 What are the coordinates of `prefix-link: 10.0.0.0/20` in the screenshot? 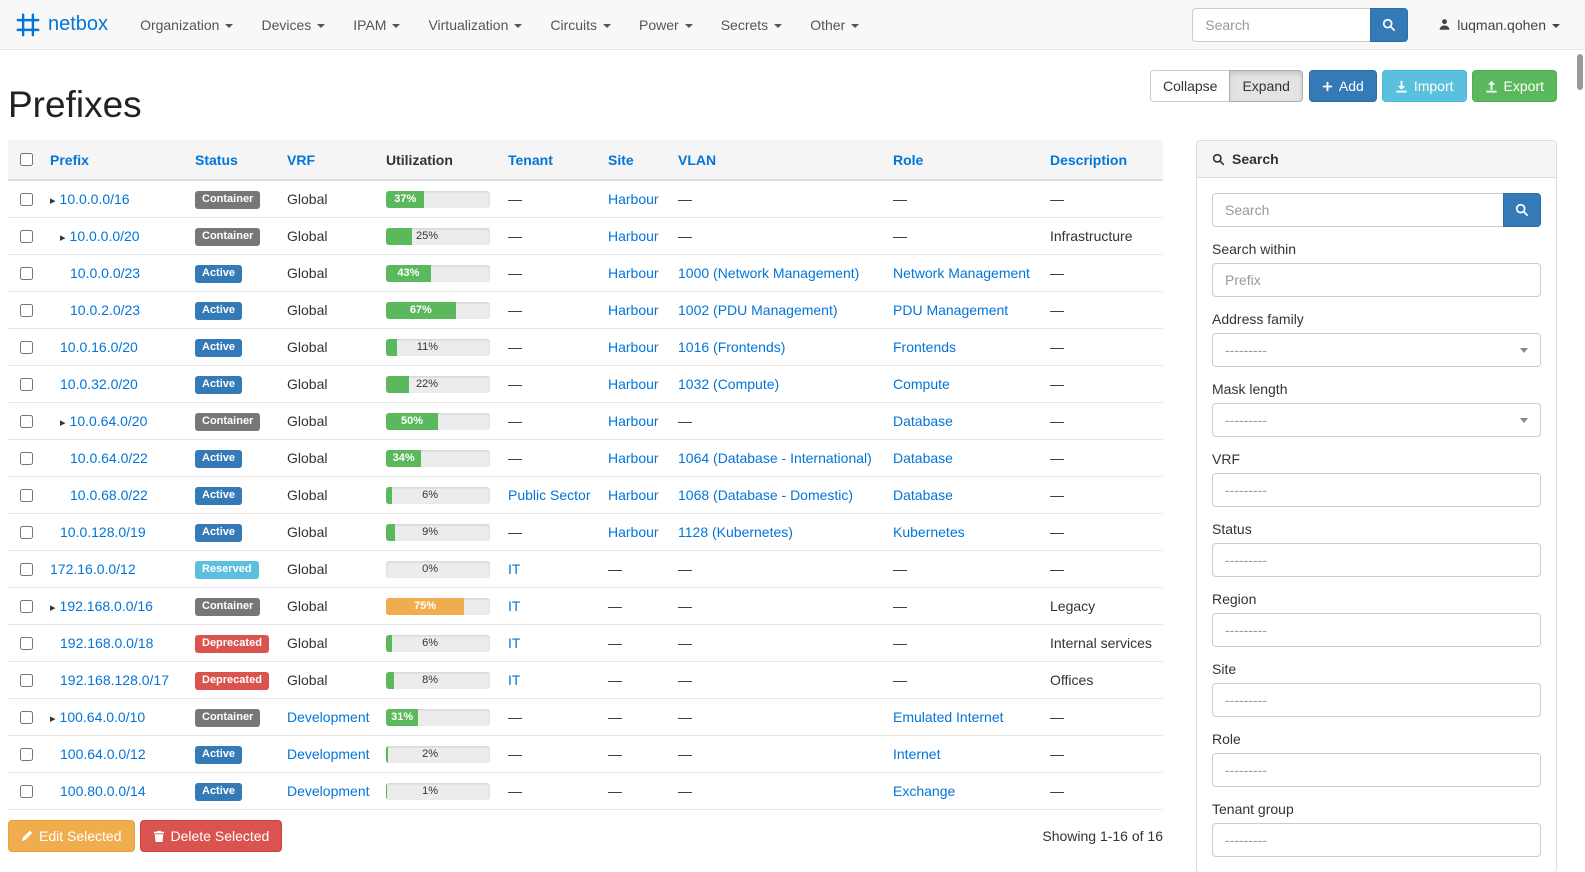 It's located at (104, 236).